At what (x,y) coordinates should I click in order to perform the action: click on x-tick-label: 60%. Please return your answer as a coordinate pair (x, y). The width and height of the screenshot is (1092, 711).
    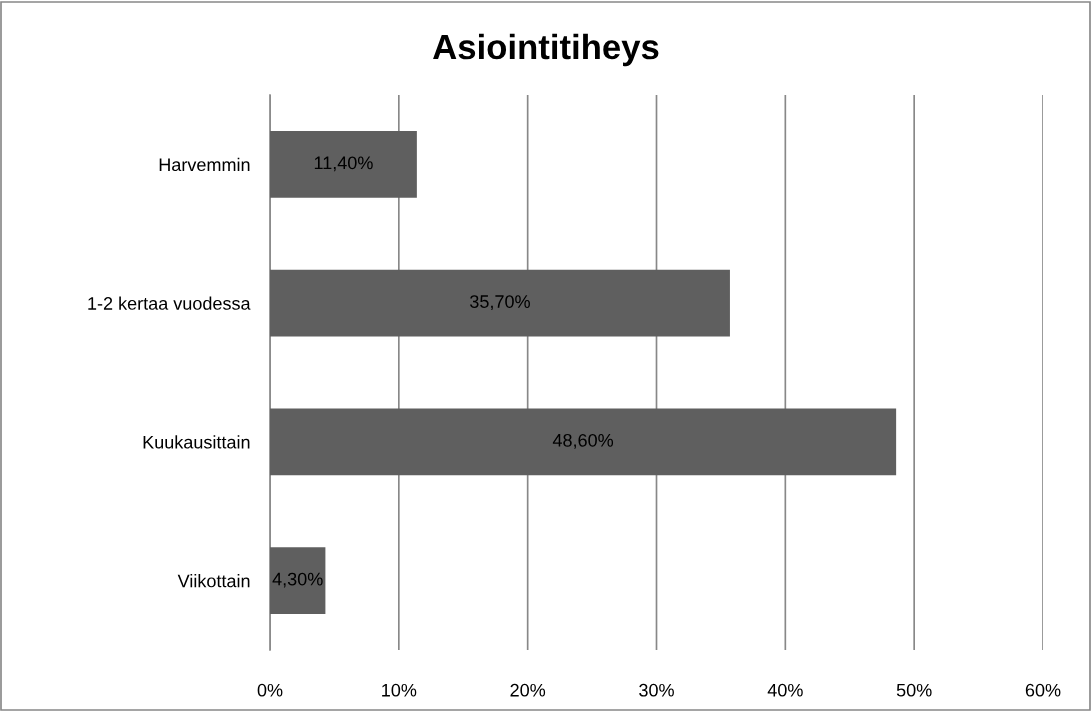
    Looking at the image, I should click on (1043, 690).